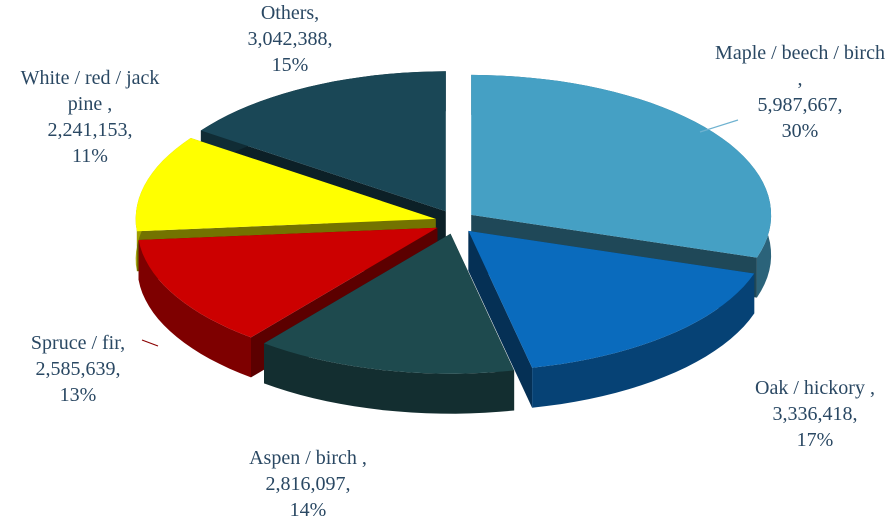 The height and width of the screenshot is (529, 894). I want to click on category-label: White / red / jack pine ,, so click(90, 91).